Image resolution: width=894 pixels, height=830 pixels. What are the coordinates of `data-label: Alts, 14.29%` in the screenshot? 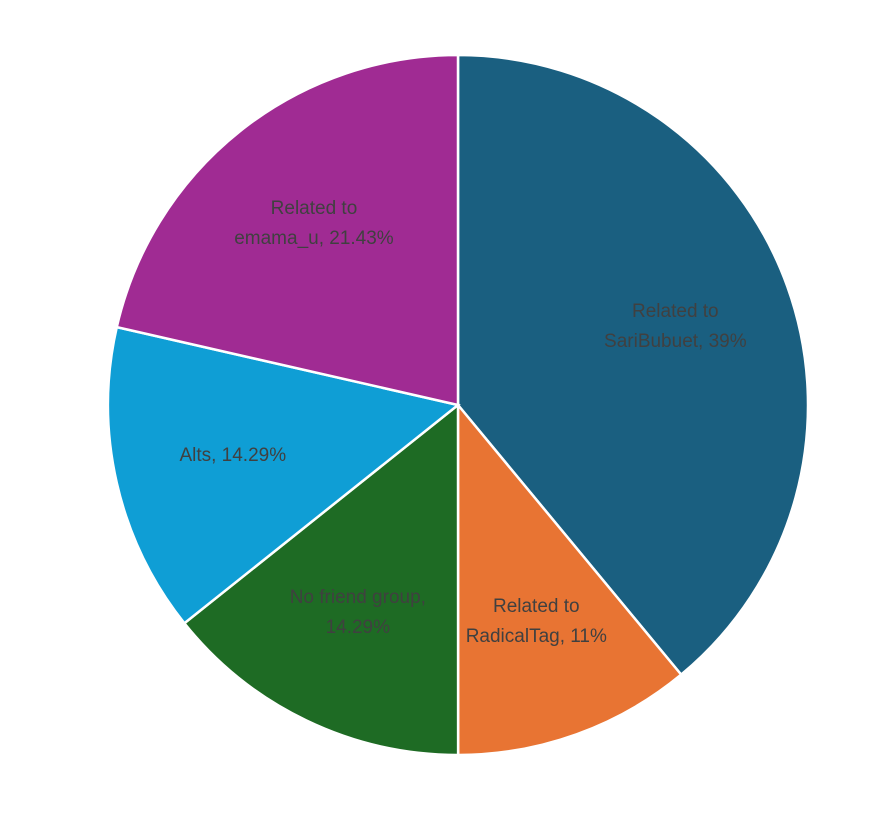 It's located at (233, 456).